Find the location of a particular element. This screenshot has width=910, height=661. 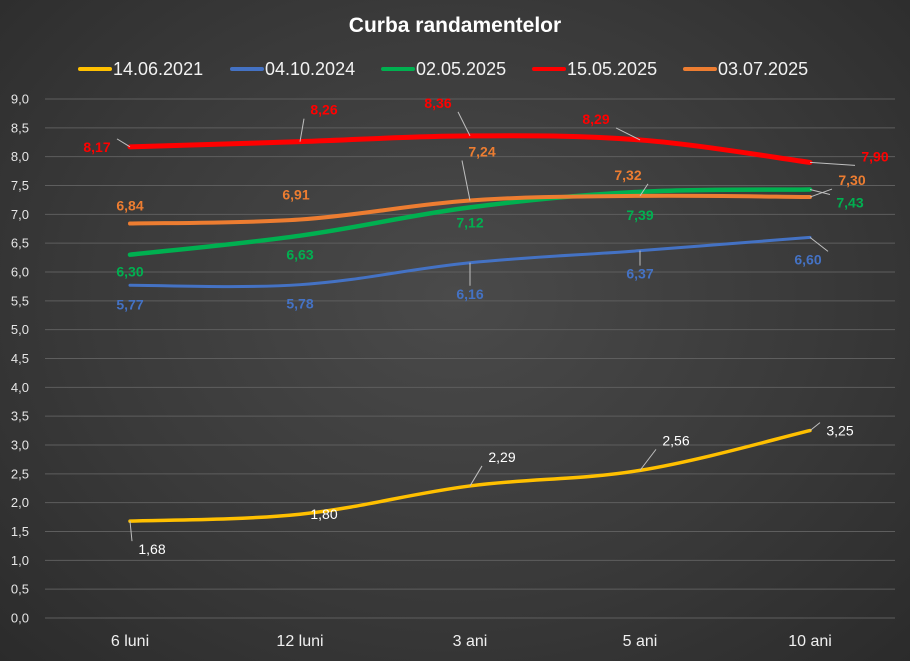

data-label: 6,30 is located at coordinates (129, 272).